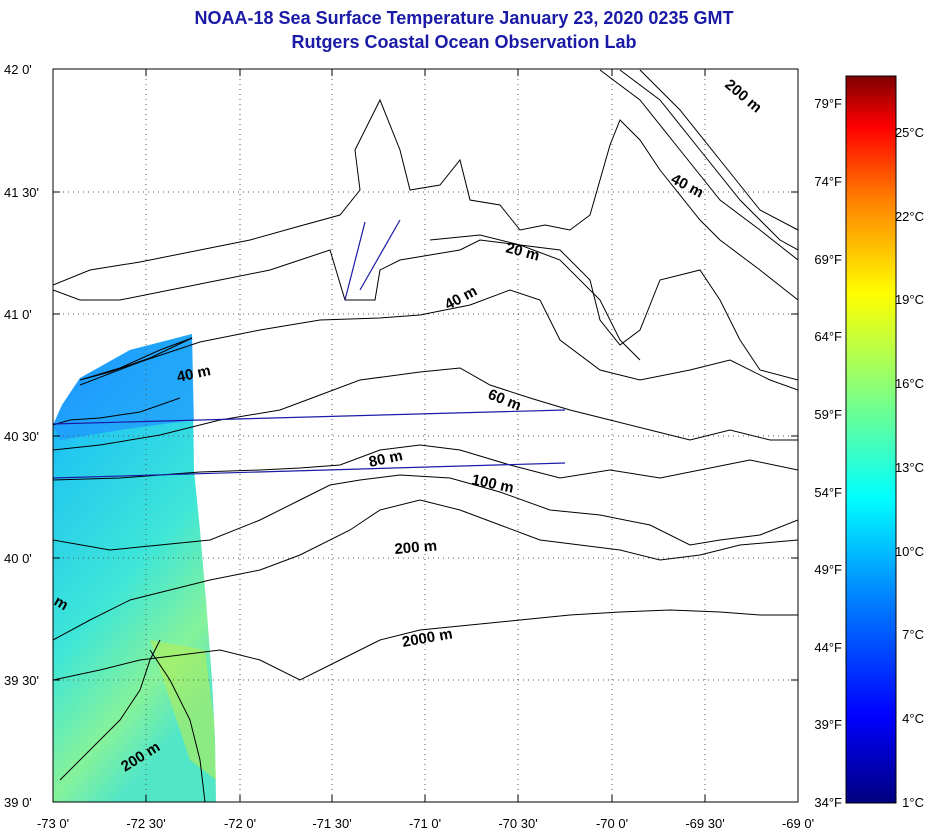  Describe the element at coordinates (134, 568) in the screenshot. I see `sst-swath` at that location.